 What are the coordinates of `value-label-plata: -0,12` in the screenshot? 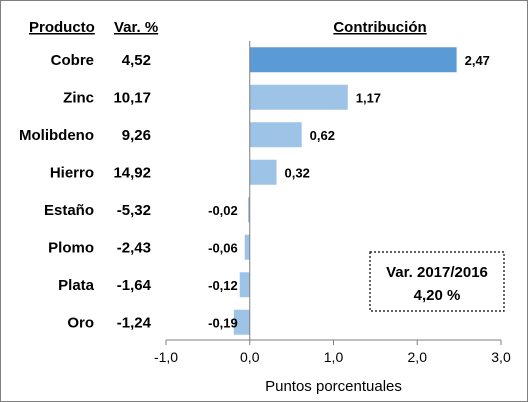 It's located at (223, 285).